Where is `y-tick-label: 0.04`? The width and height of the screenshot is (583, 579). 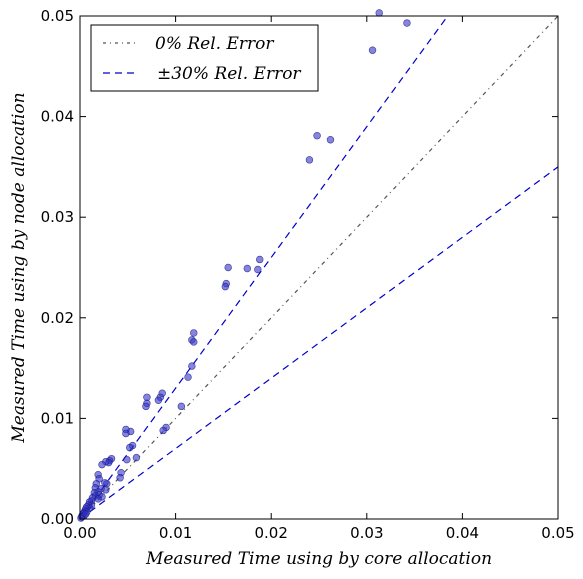 y-tick-label: 0.04 is located at coordinates (57, 117).